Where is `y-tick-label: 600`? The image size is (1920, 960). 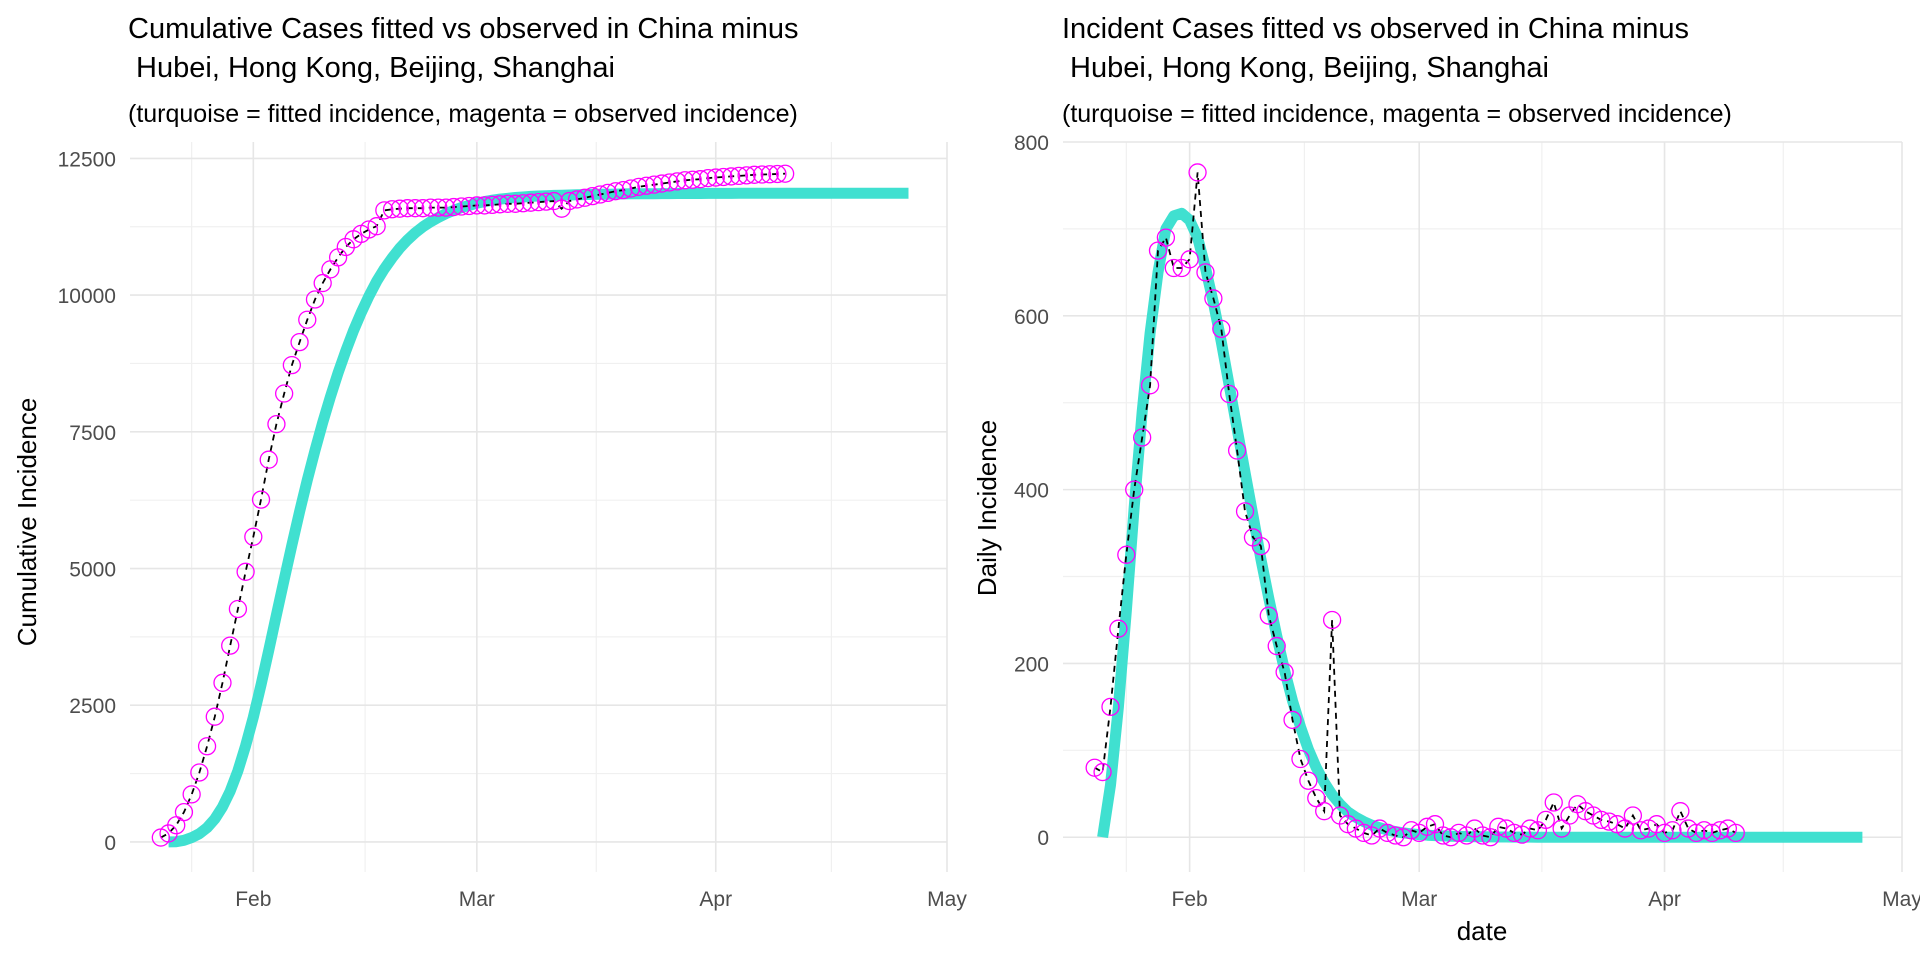
y-tick-label: 600 is located at coordinates (1031, 317).